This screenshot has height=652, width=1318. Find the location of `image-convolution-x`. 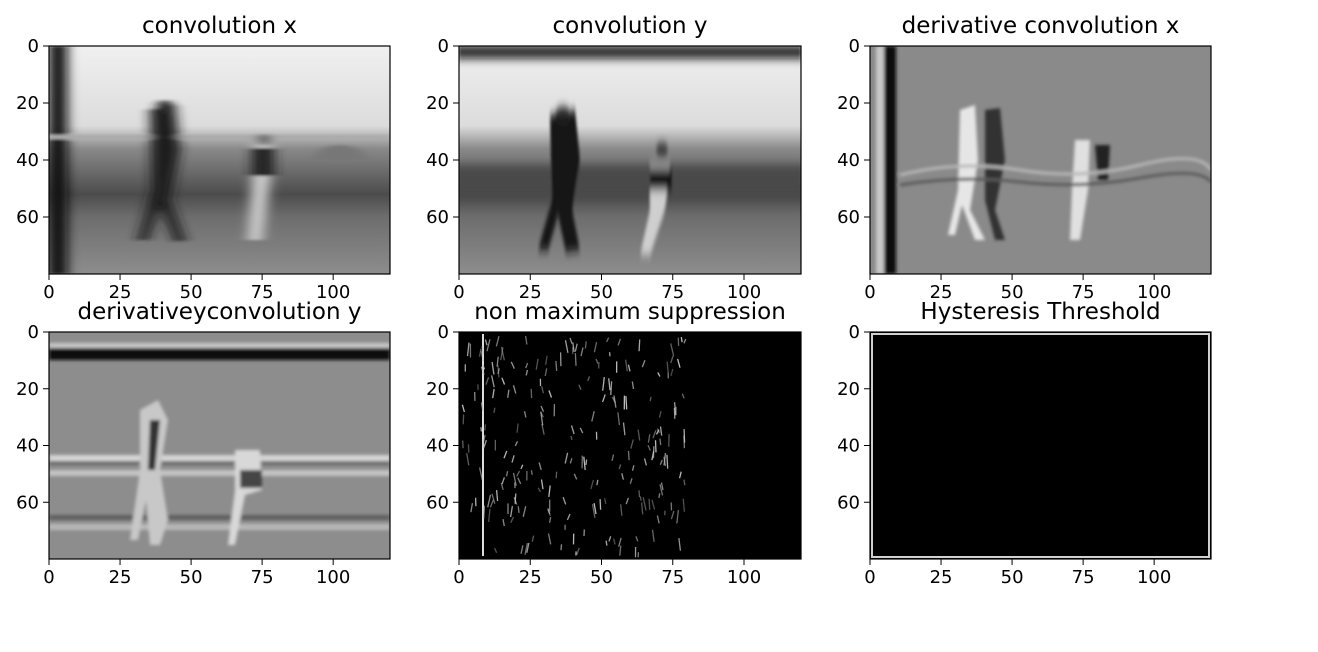

image-convolution-x is located at coordinates (219, 160).